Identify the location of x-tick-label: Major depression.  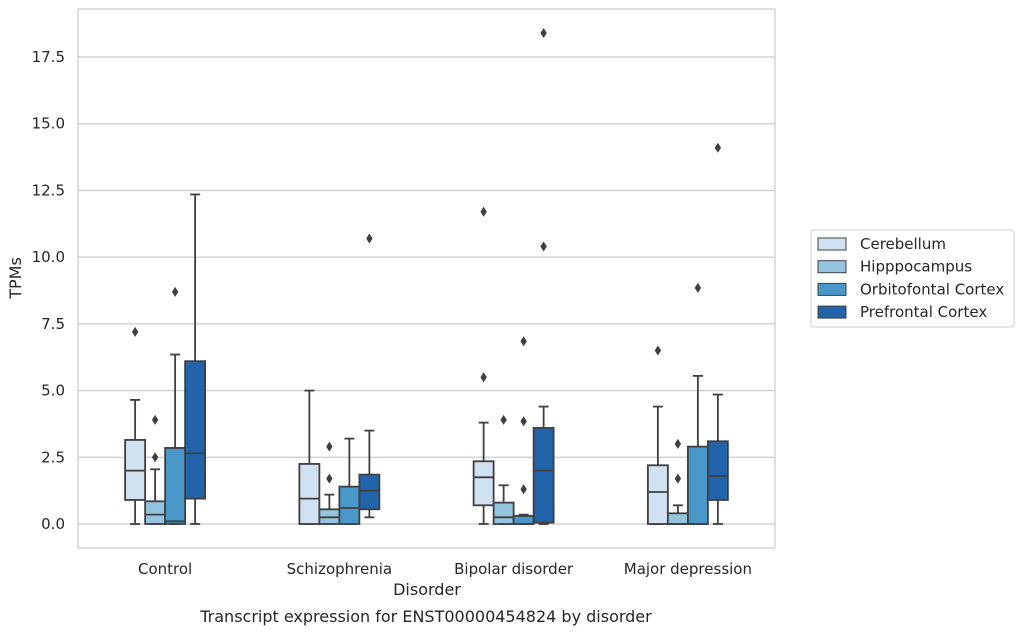
(688, 569).